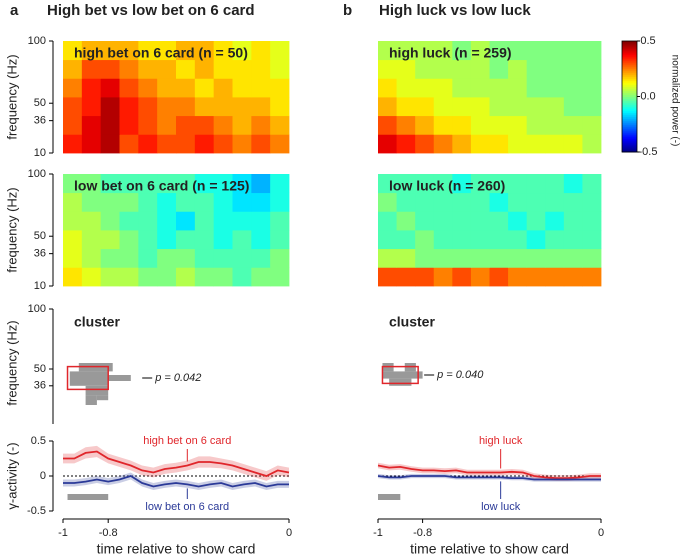  What do you see at coordinates (11, 229) in the screenshot?
I see `y-axis-label: frequency (Hz)` at bounding box center [11, 229].